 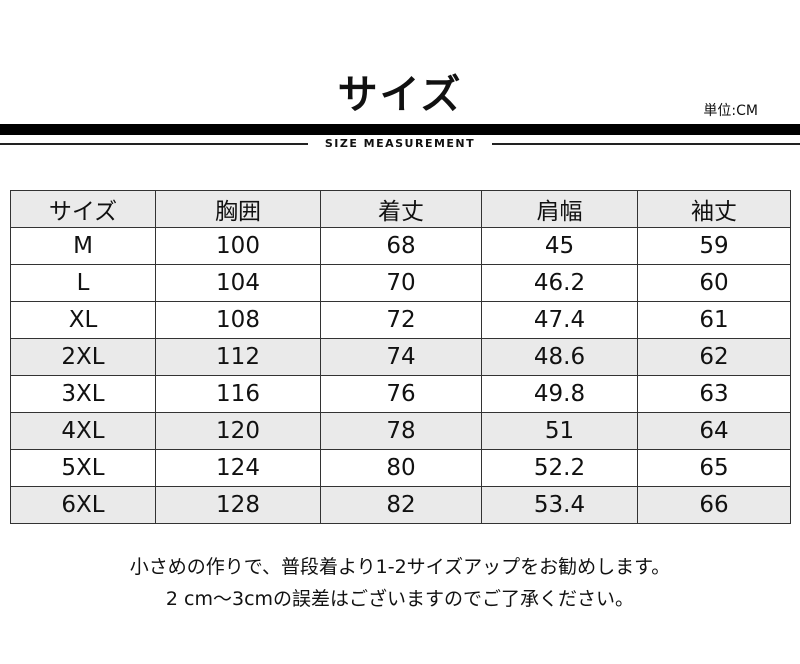 I want to click on header-cell: 着丈, so click(x=401, y=209).